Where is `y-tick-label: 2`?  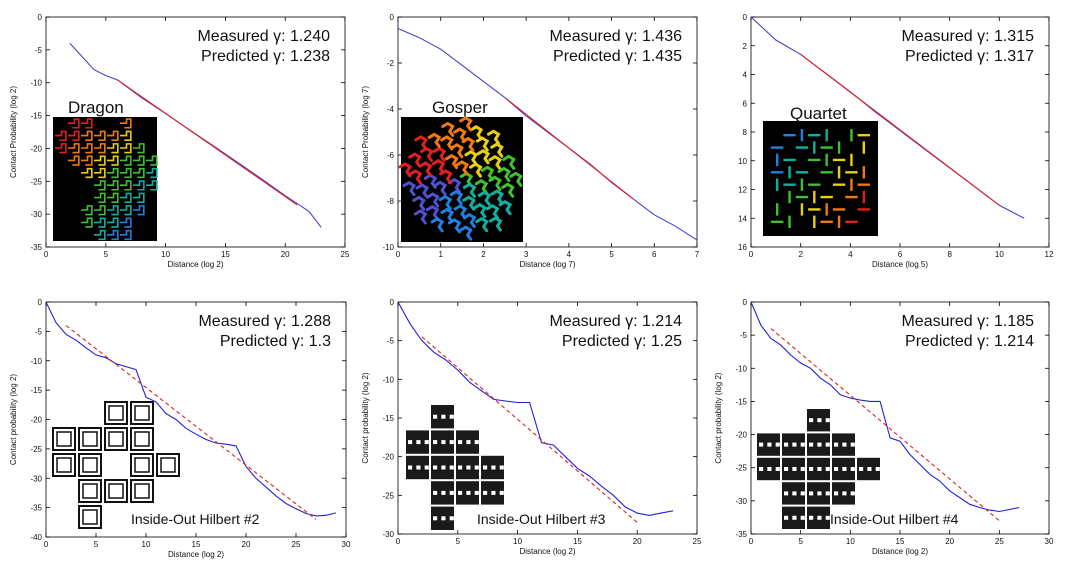
y-tick-label: 2 is located at coordinates (745, 46).